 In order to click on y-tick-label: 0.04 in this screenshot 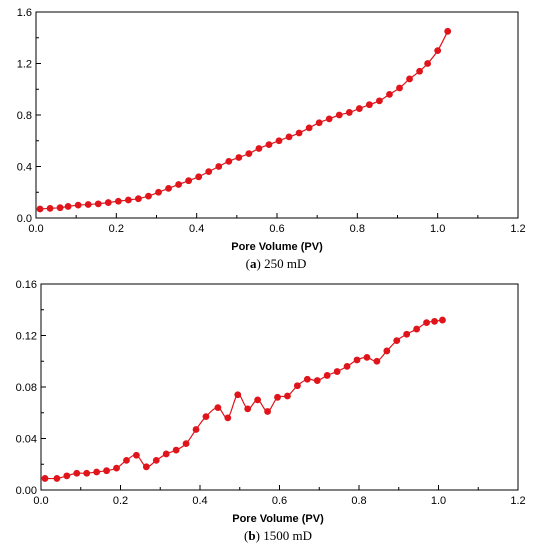, I will do `click(26, 440)`.